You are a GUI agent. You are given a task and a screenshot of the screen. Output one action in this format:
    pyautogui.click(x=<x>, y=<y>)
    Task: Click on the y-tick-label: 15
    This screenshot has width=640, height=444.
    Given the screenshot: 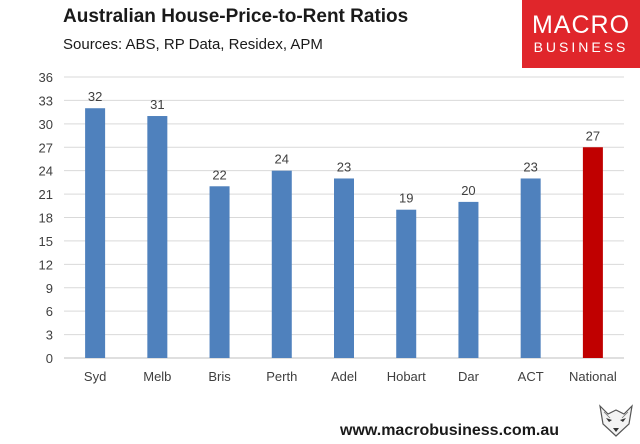 What is the action you would take?
    pyautogui.click(x=46, y=241)
    